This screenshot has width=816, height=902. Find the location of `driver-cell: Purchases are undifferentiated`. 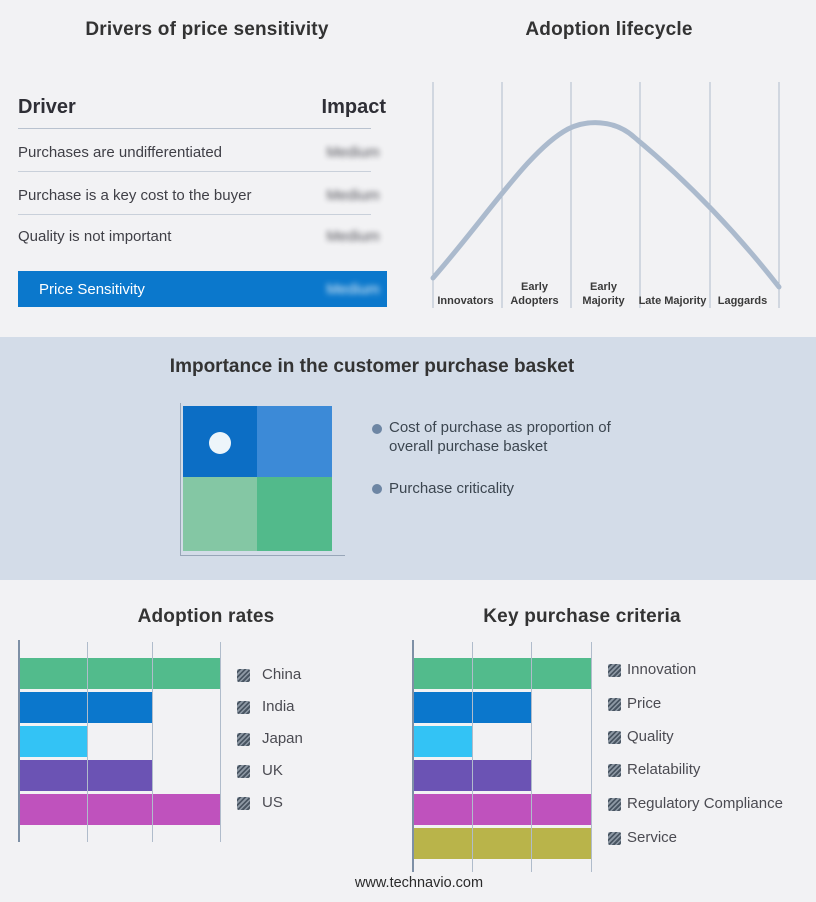

driver-cell: Purchases are undifferentiated is located at coordinates (120, 152).